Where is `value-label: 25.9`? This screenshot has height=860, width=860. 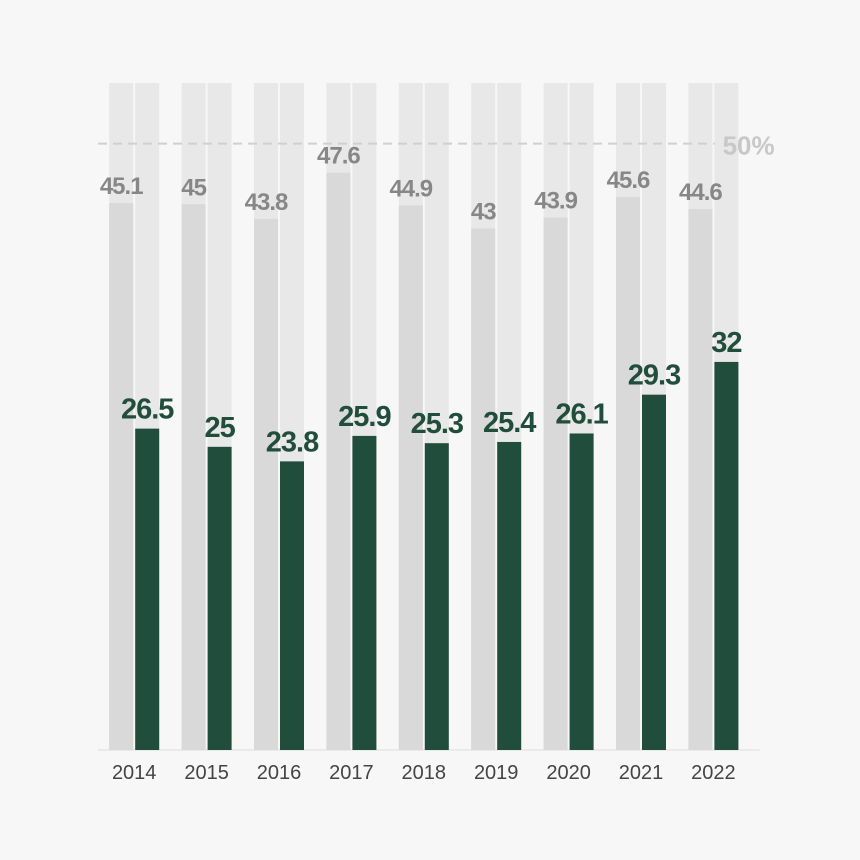 value-label: 25.9 is located at coordinates (364, 417).